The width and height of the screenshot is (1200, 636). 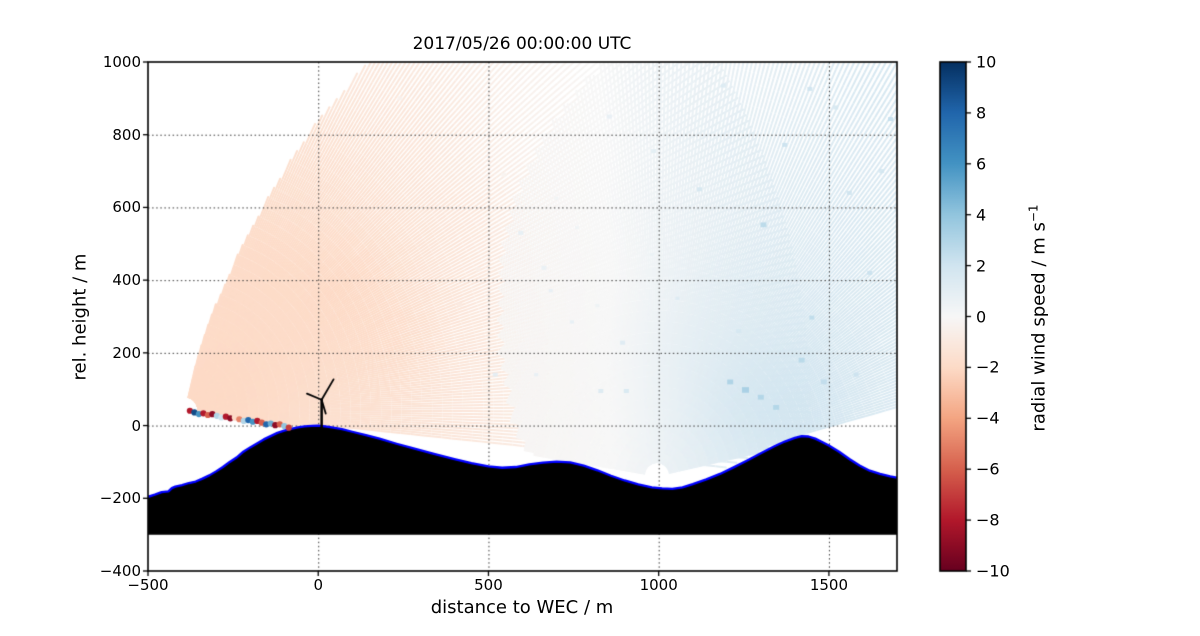 What do you see at coordinates (658, 585) in the screenshot?
I see `x-tick-label: 1000` at bounding box center [658, 585].